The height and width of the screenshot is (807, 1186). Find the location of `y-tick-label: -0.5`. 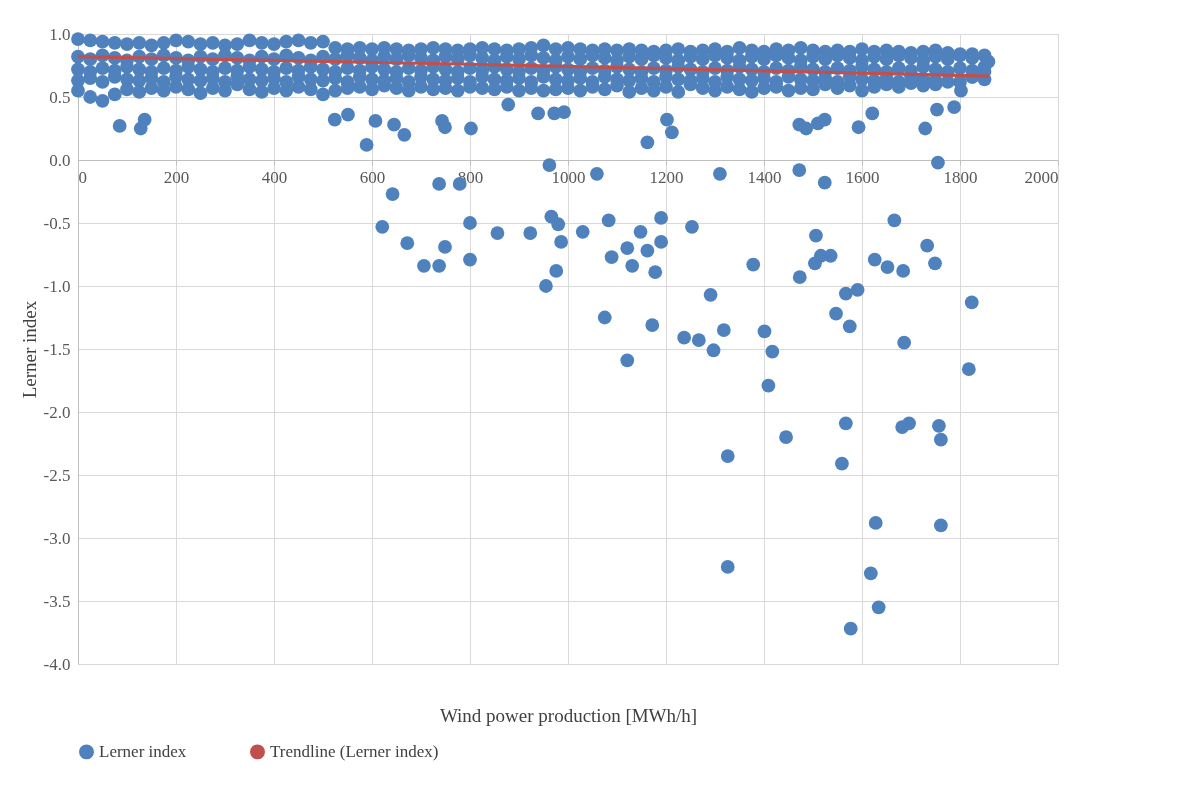

y-tick-label: -0.5 is located at coordinates (57, 223).